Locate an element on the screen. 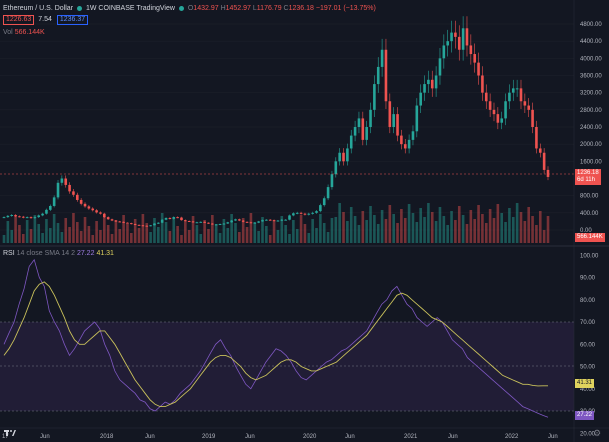 This screenshot has width=609, height=442. volume-tag-value: 566.144K is located at coordinates (590, 237).